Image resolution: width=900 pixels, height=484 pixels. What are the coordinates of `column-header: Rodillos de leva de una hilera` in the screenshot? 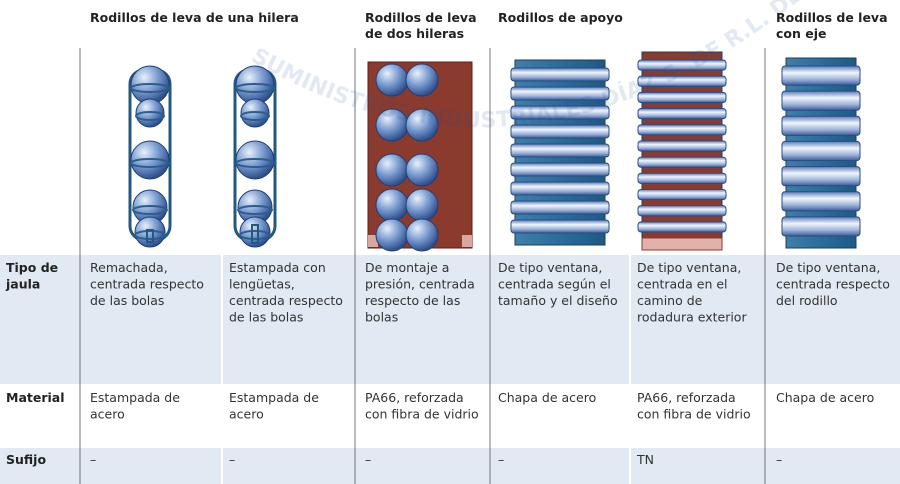 It's located at (194, 17).